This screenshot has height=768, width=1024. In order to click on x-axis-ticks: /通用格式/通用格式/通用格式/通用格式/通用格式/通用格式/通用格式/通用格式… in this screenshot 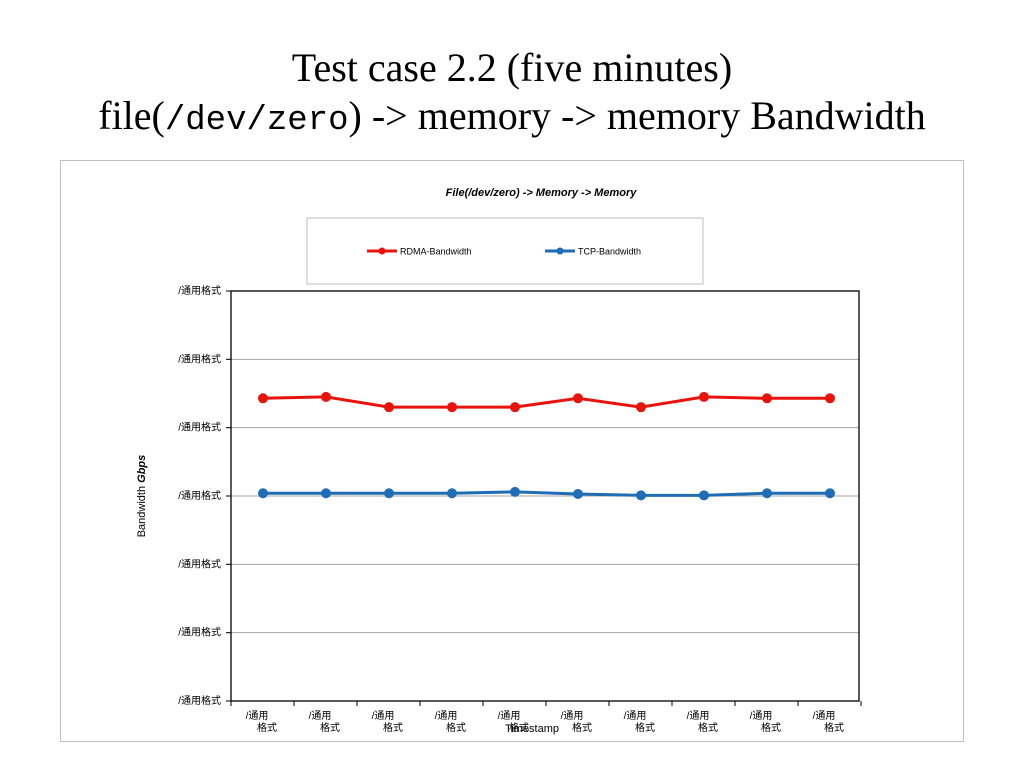, I will do `click(546, 717)`.